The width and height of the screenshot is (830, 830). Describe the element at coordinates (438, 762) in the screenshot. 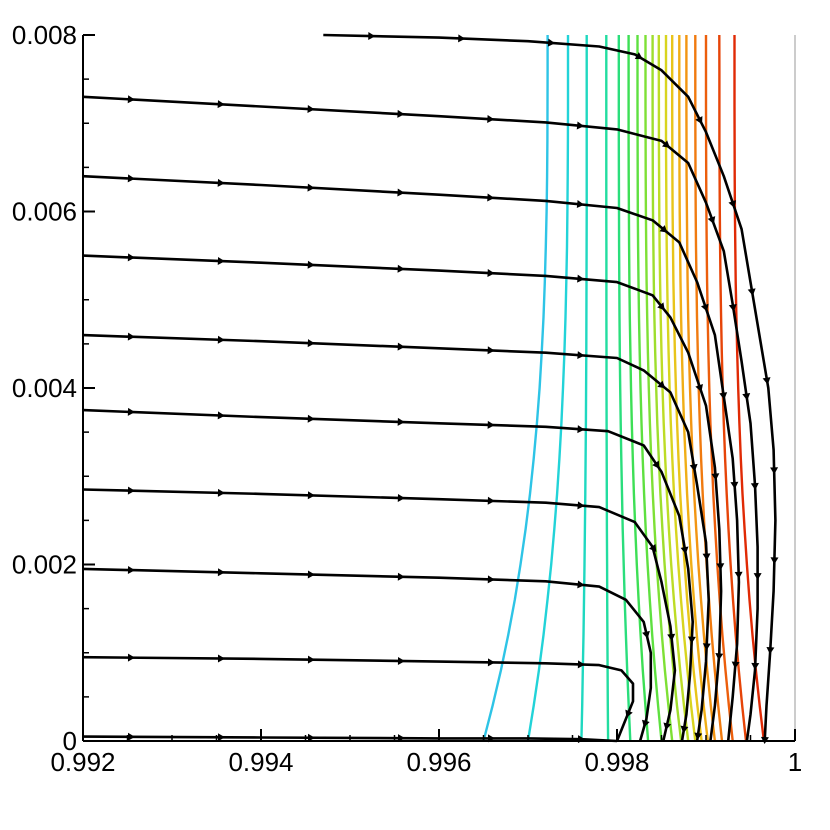

I see `x-tick-label: 0.996` at that location.